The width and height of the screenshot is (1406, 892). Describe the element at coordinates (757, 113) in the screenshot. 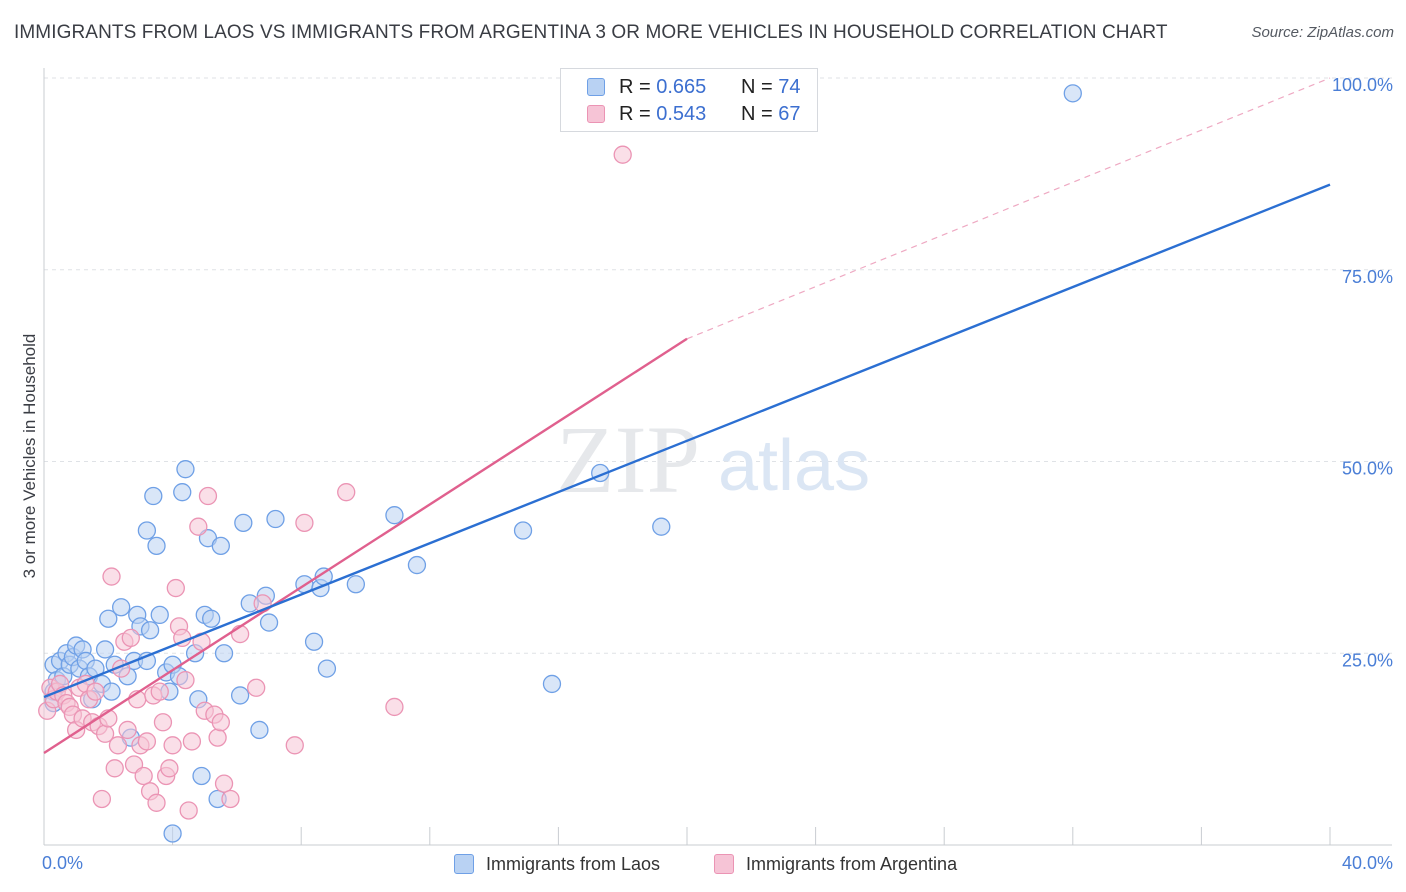

I see `argentina-n-label: N =` at that location.